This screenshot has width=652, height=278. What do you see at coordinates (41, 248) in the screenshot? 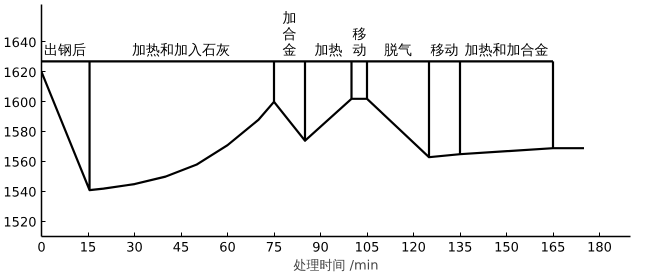
I see `x-tick-label: 0` at bounding box center [41, 248].